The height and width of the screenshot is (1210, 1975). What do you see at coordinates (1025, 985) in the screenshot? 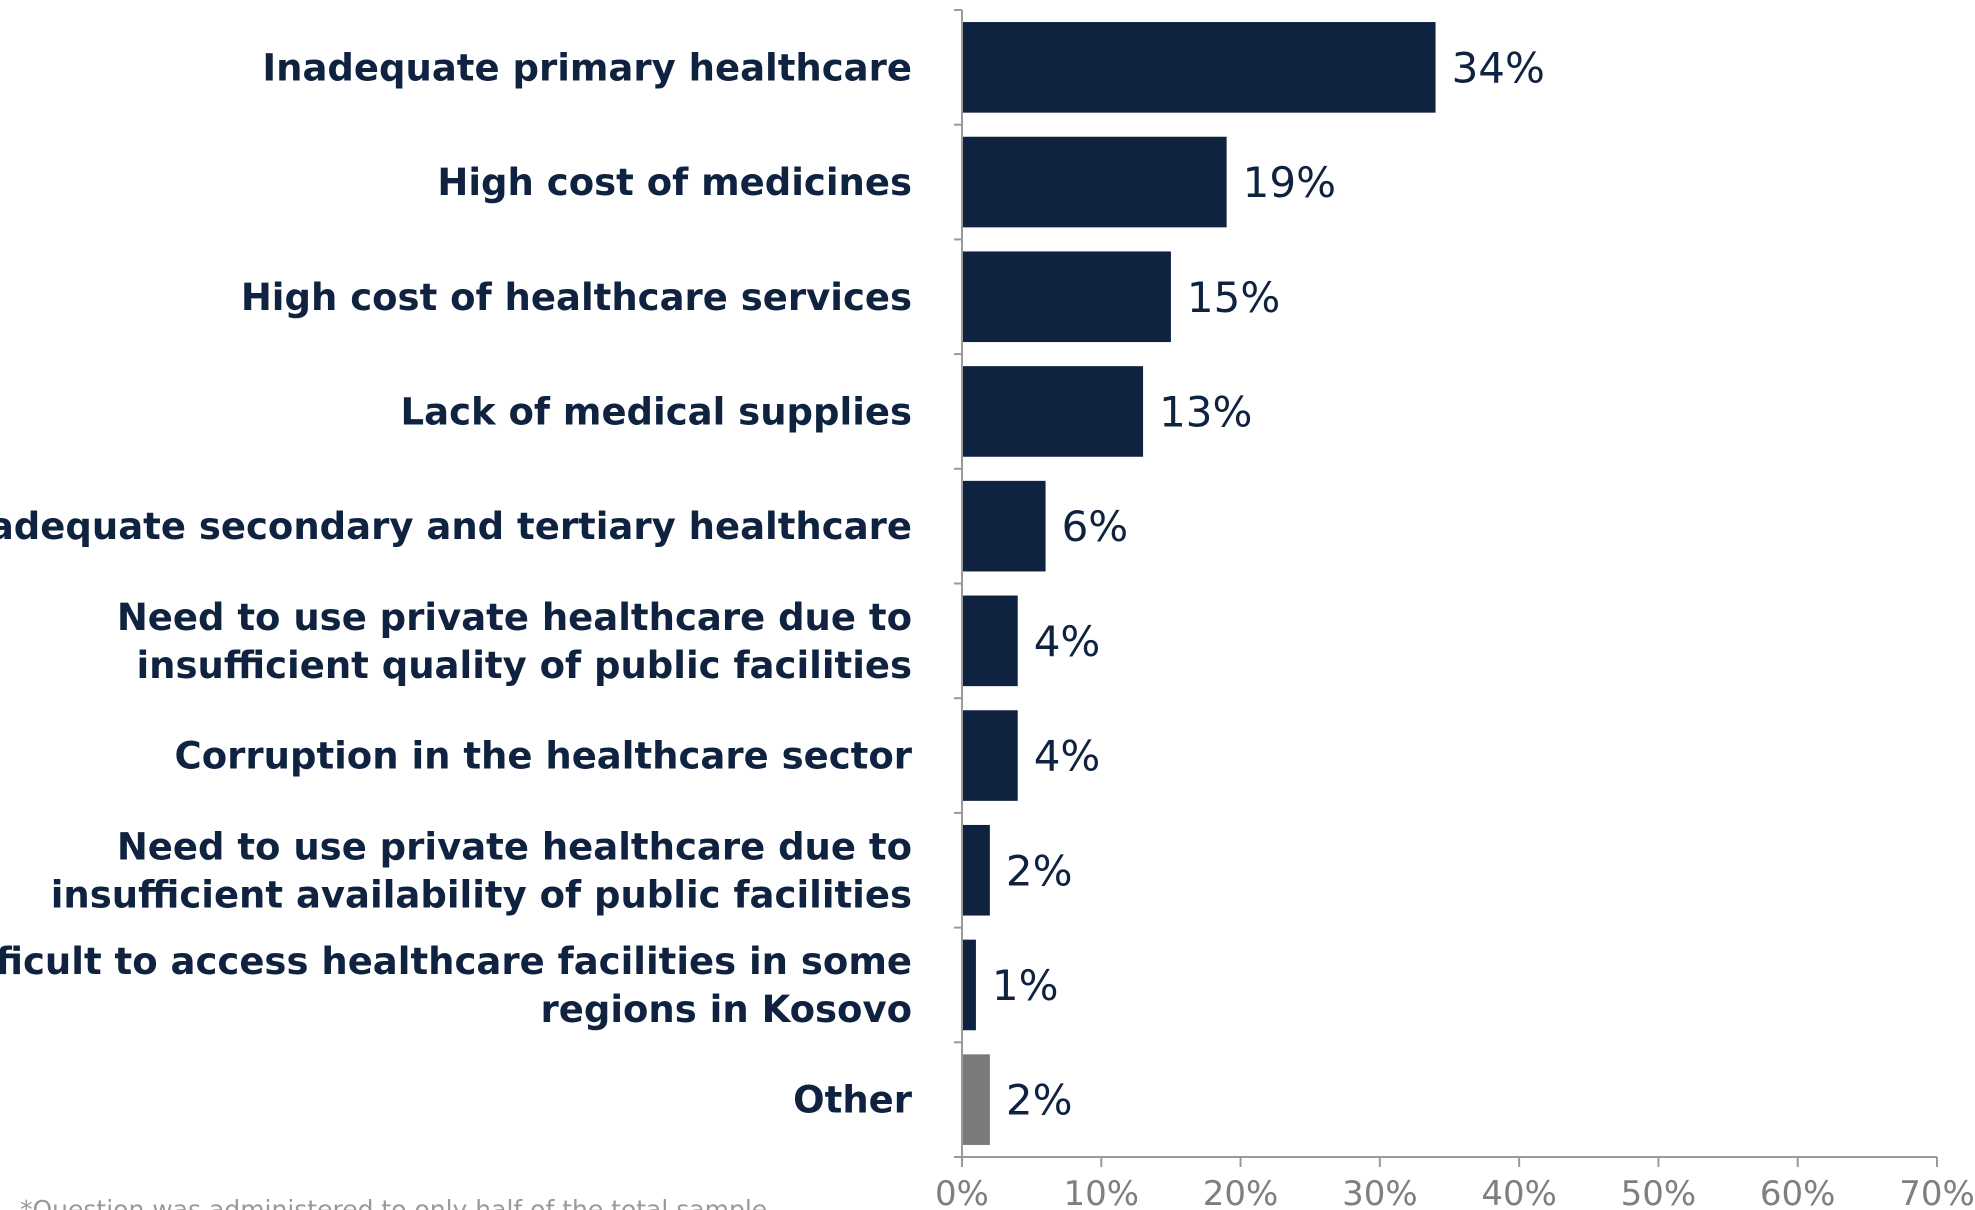
I see `value-label: 1%` at bounding box center [1025, 985].